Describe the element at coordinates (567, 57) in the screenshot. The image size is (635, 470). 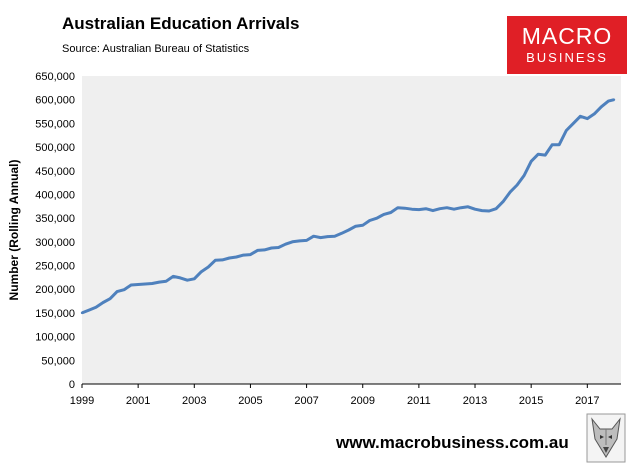
I see `logo-line-2: BUSINESS` at that location.